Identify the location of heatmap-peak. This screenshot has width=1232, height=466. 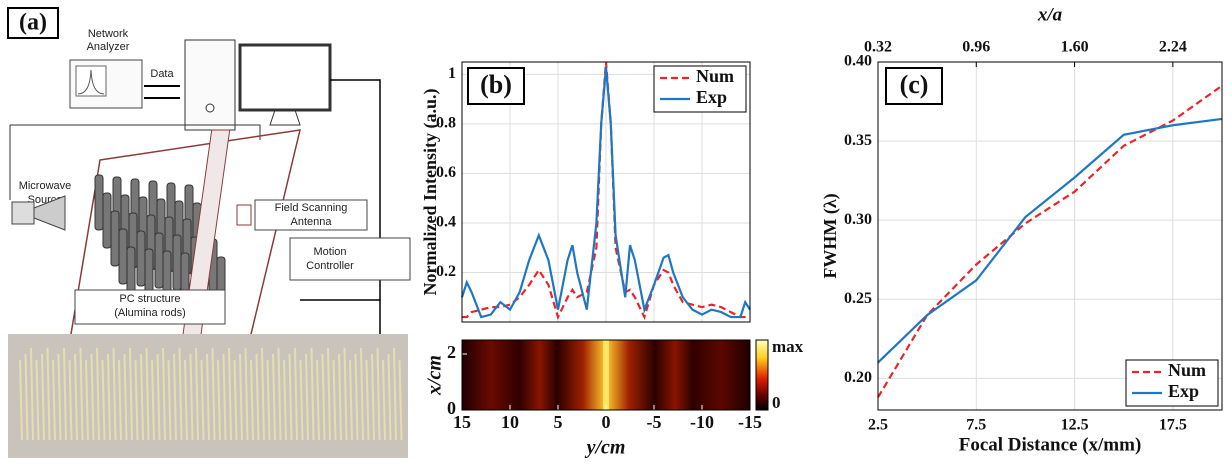
(606, 375).